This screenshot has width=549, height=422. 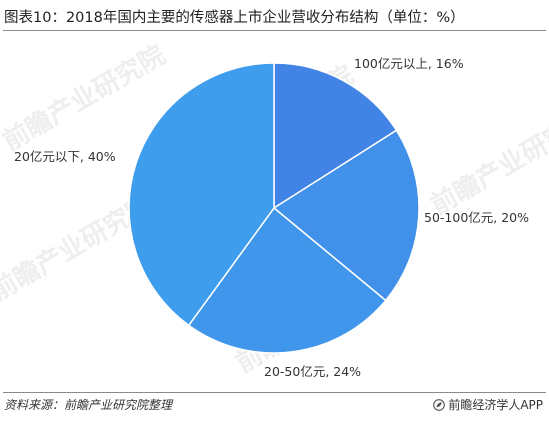 I want to click on chart-title: 图表10：2018年国内主要的传感器上市企业营收分布结构（单位：%）, so click(x=234, y=18).